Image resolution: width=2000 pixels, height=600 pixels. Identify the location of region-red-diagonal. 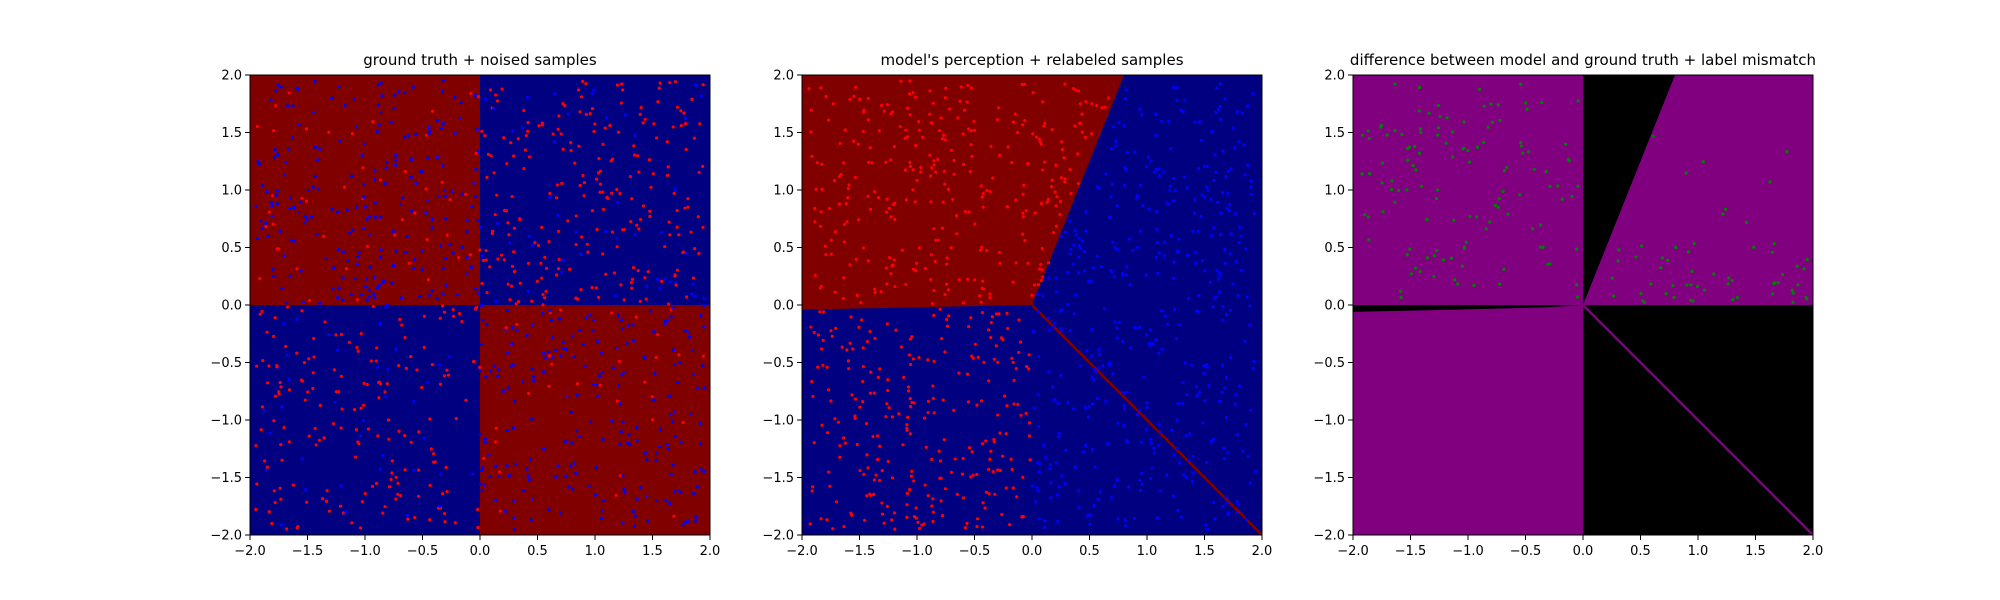
(1146, 419).